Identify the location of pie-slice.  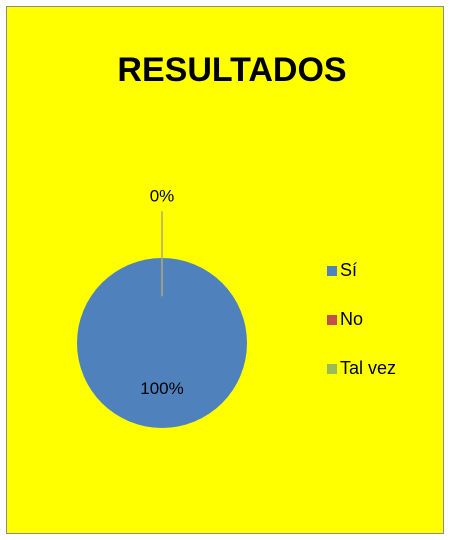
(162, 343).